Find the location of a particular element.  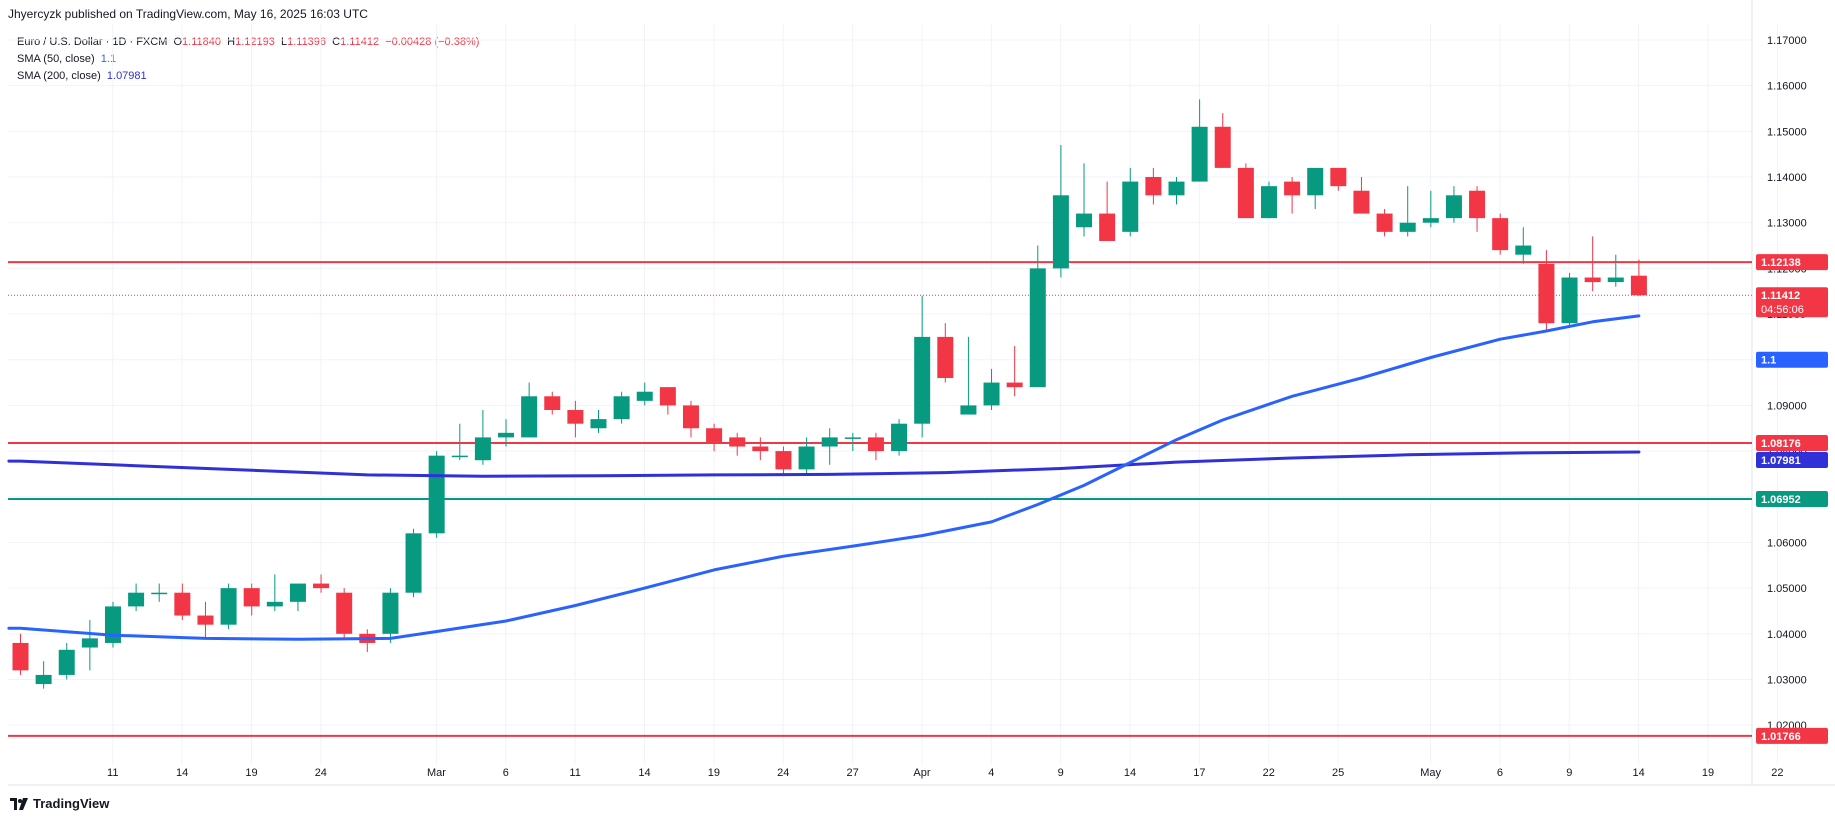

ohlc-open: 1.11840 is located at coordinates (201, 42).